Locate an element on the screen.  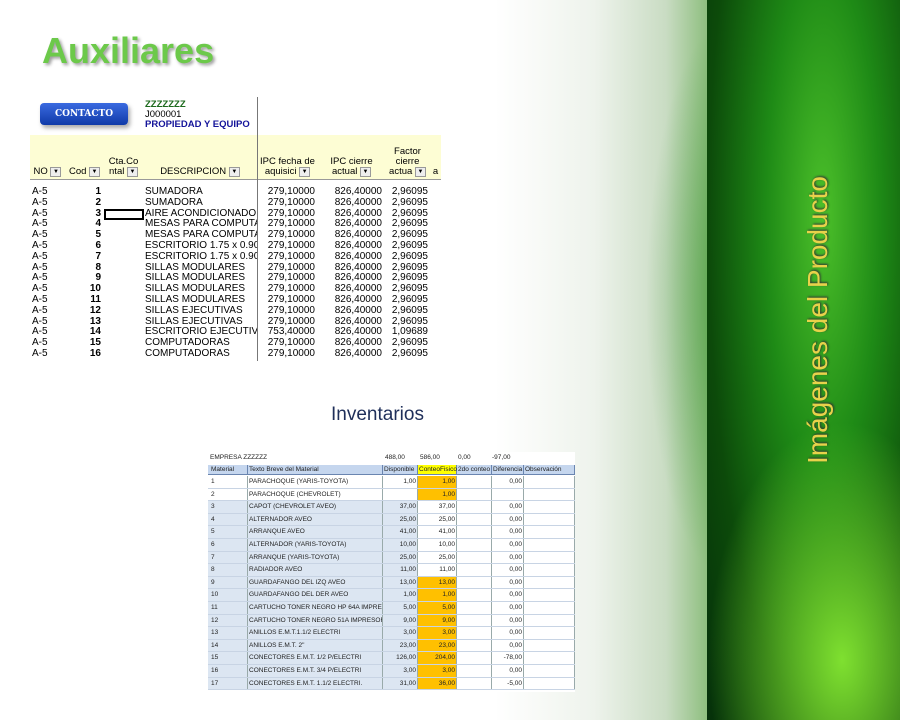
cell: 4 is located at coordinates (229, 519).